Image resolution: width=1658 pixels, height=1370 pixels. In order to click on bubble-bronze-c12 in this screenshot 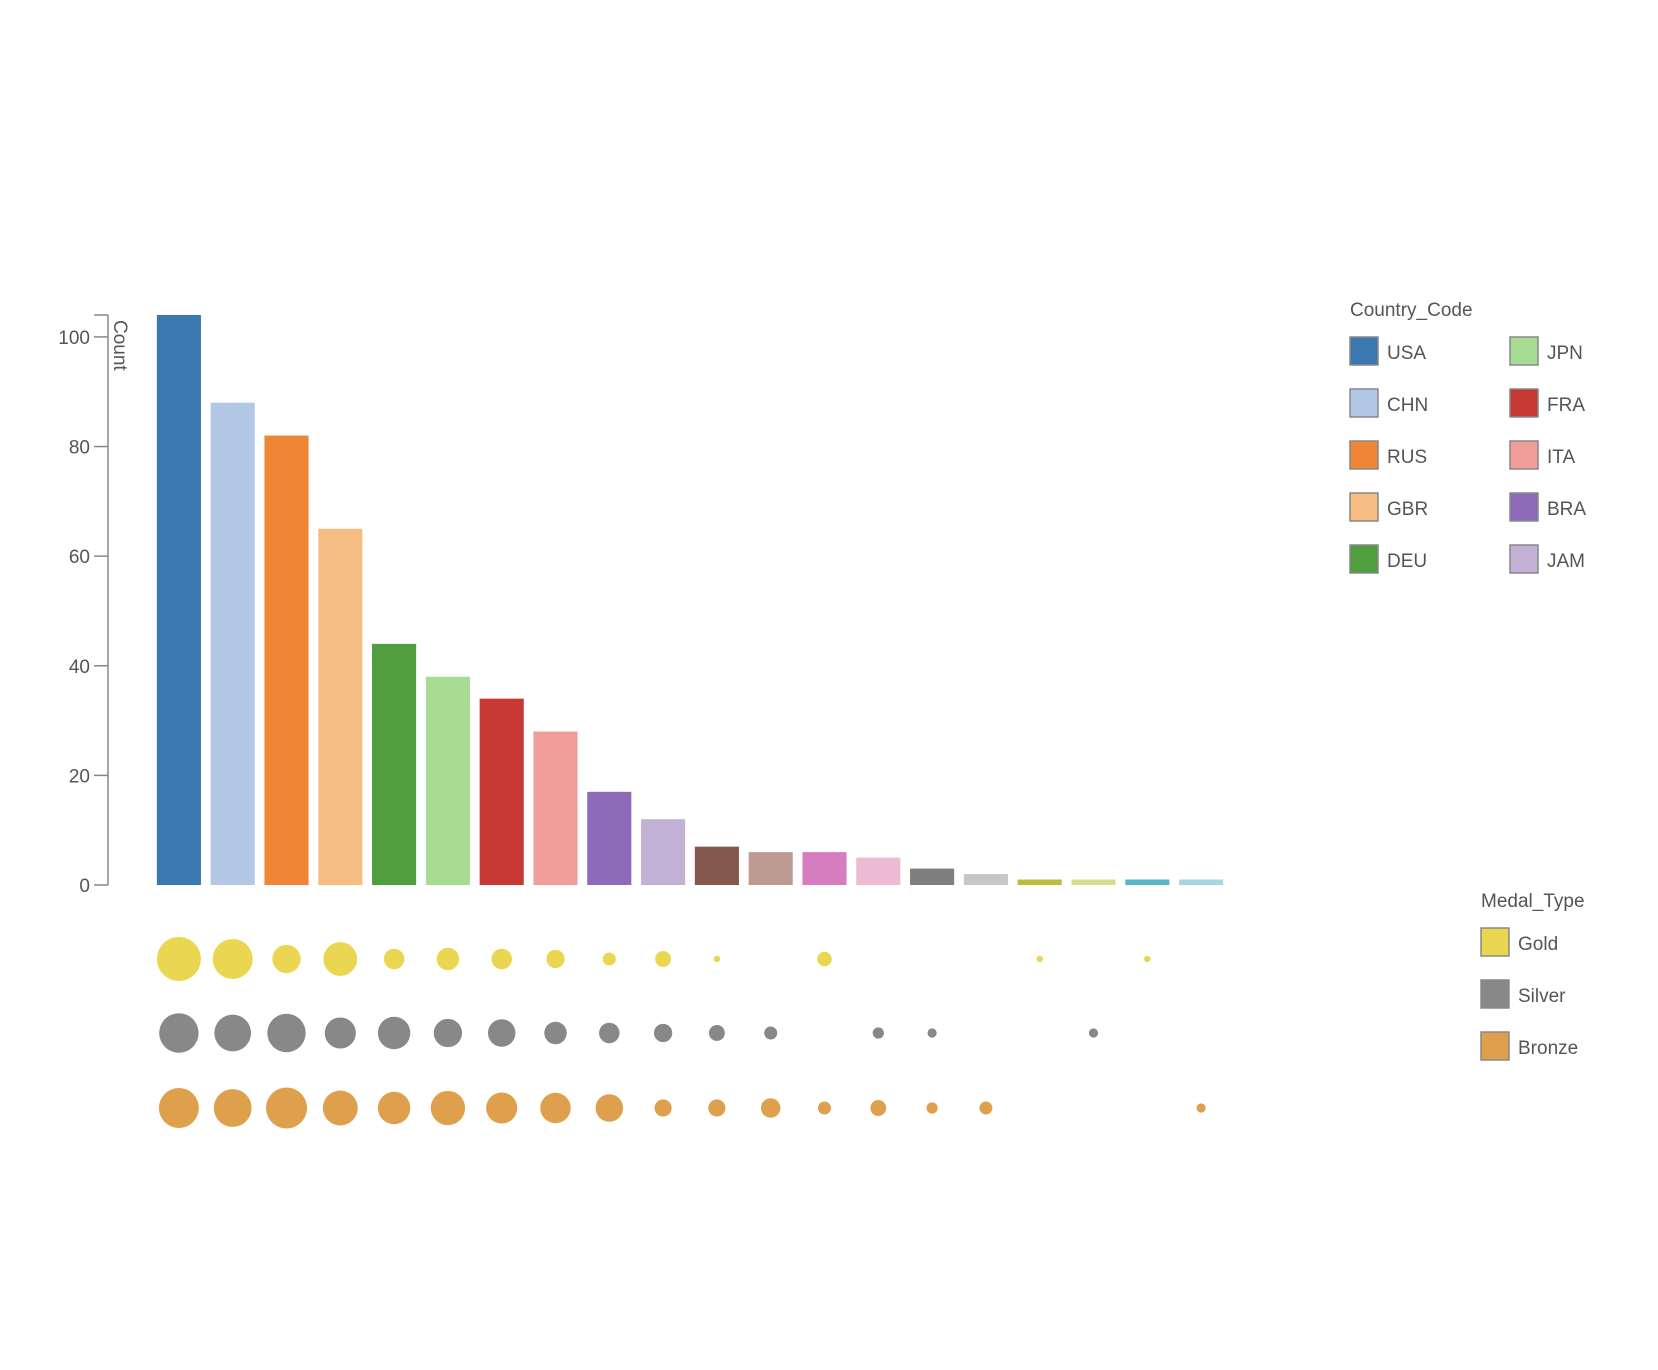, I will do `click(770, 1108)`.